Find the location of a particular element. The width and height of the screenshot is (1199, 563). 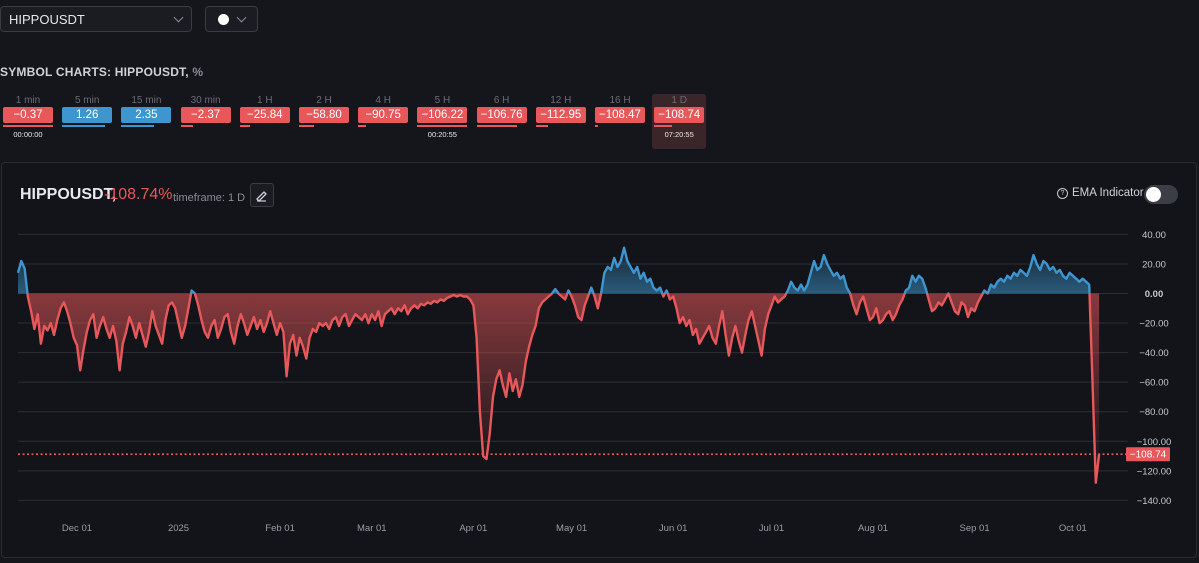

timeframe-1-h: 1 H −25.84 is located at coordinates (265, 112).